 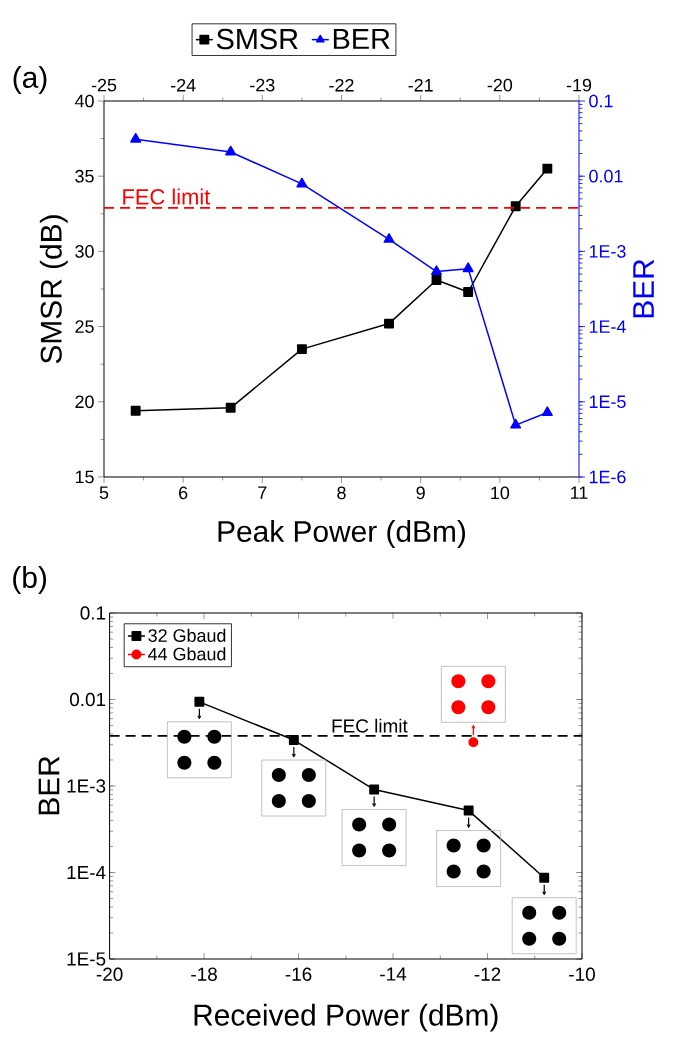 I want to click on x-tick-label: 9, so click(x=420, y=493).